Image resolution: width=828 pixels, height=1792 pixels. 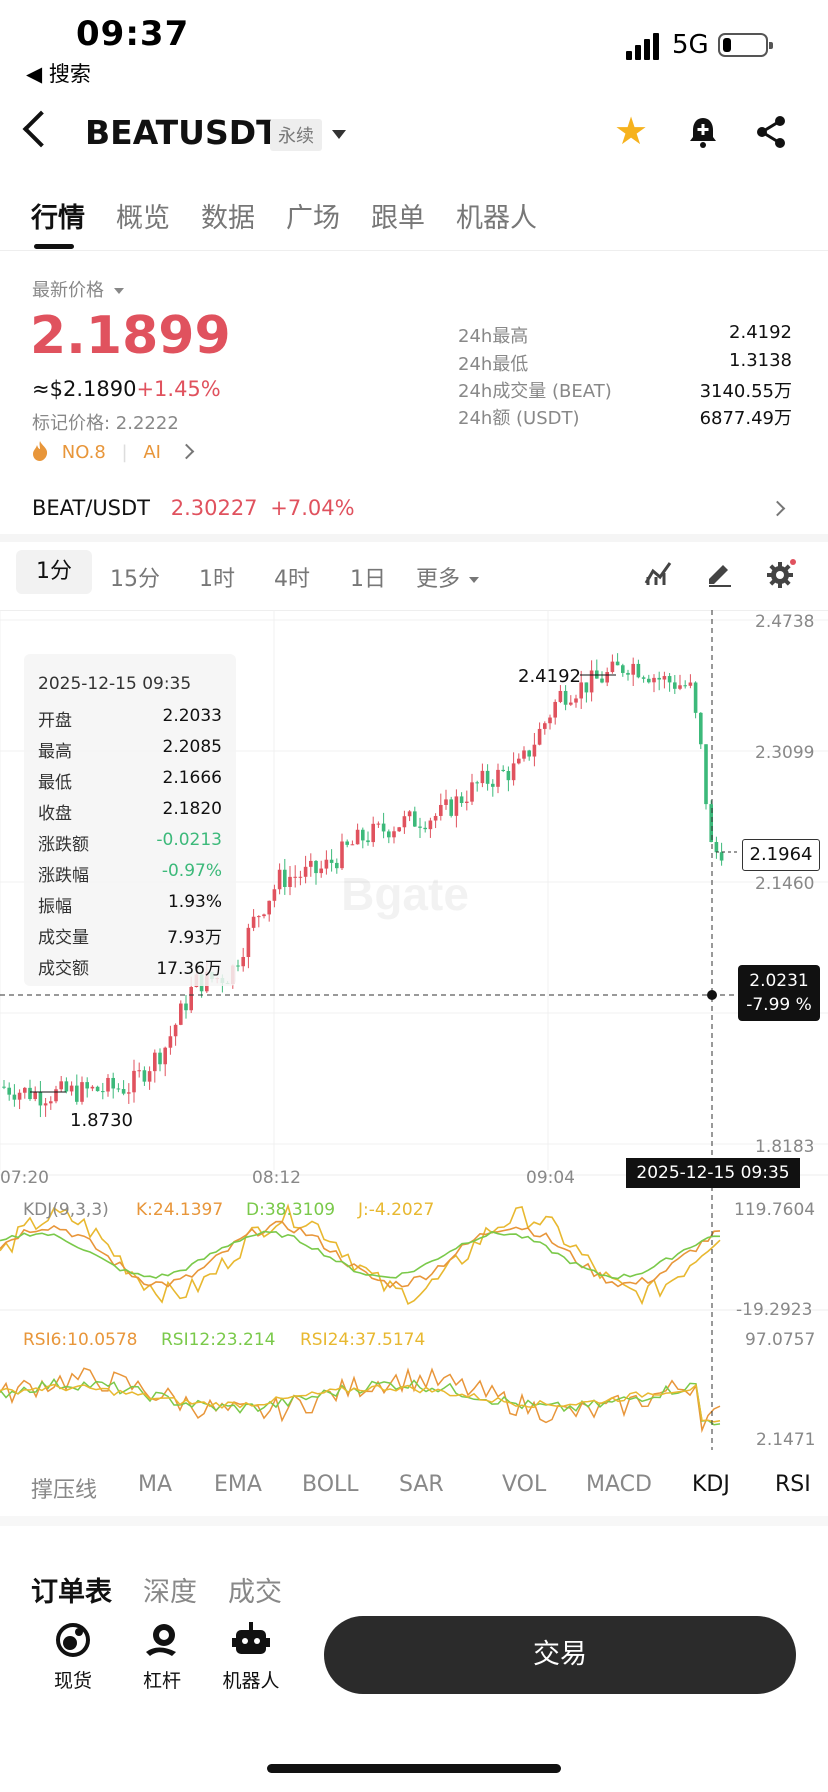 I want to click on current-price-tag: 2.1964, so click(x=781, y=855).